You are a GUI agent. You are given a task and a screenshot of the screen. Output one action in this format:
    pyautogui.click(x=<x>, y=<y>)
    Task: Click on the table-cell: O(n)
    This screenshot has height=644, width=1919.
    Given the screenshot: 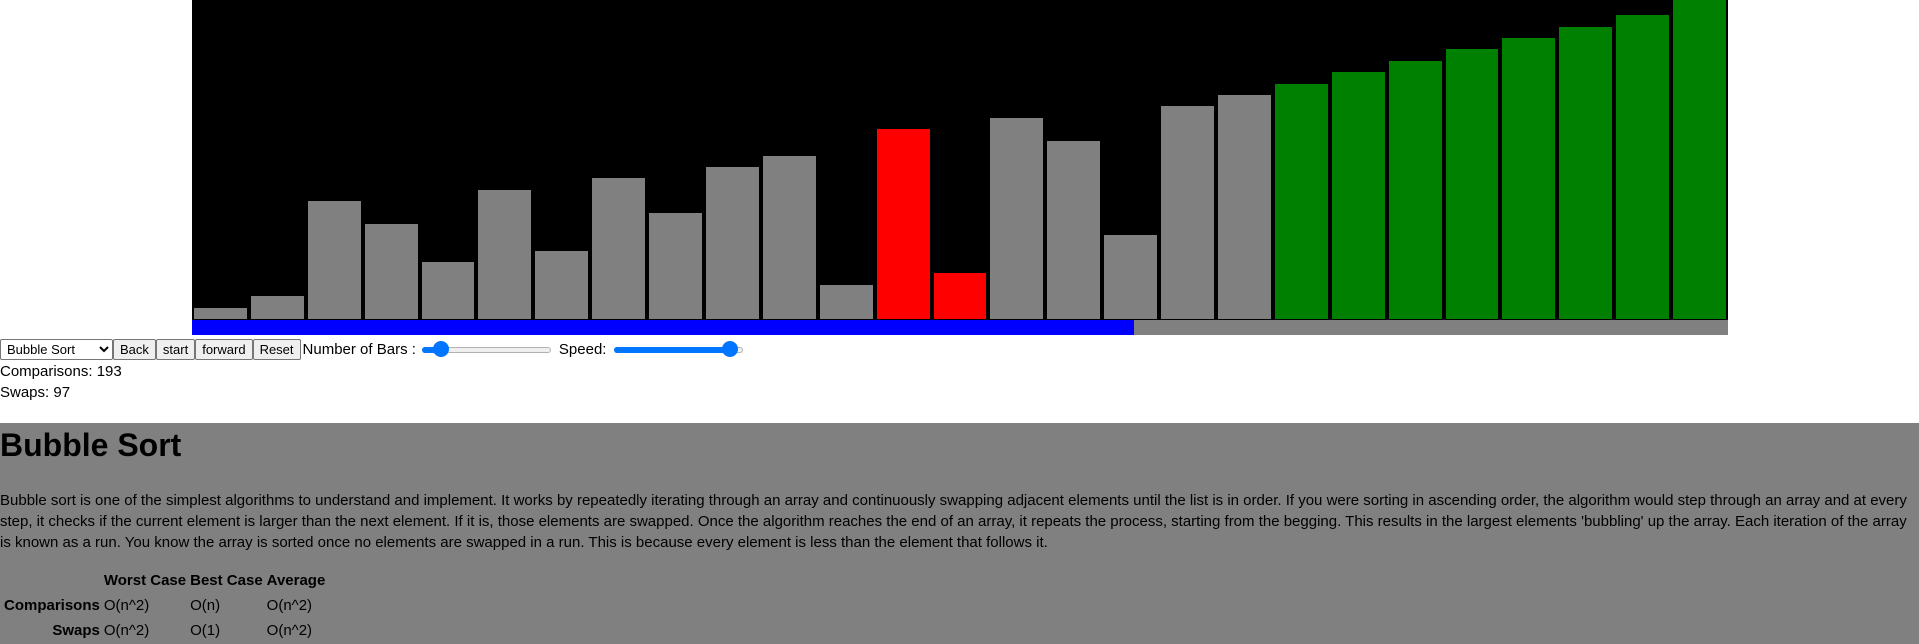 What is the action you would take?
    pyautogui.click(x=205, y=605)
    